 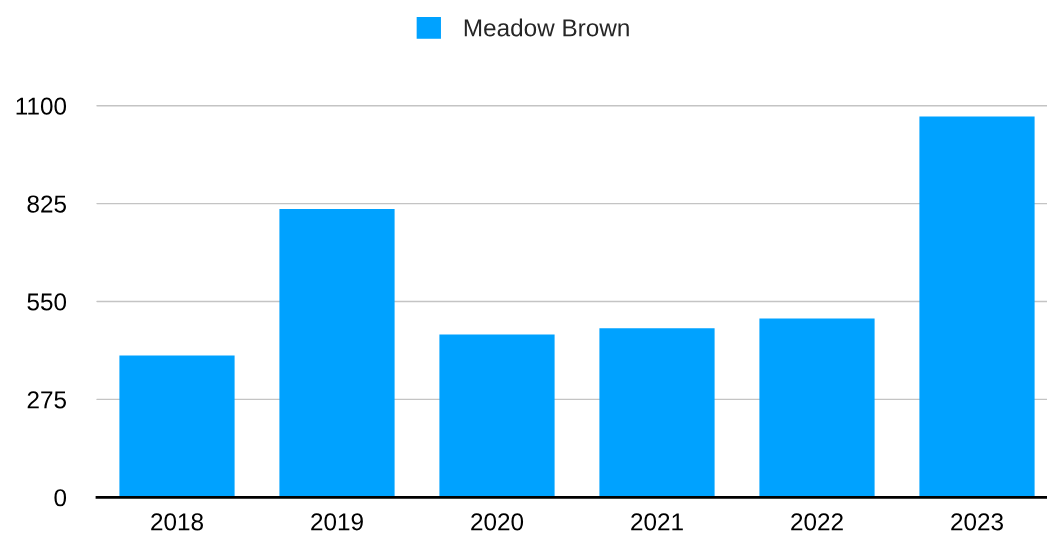 I want to click on x-tick-label: 2019, so click(x=337, y=522).